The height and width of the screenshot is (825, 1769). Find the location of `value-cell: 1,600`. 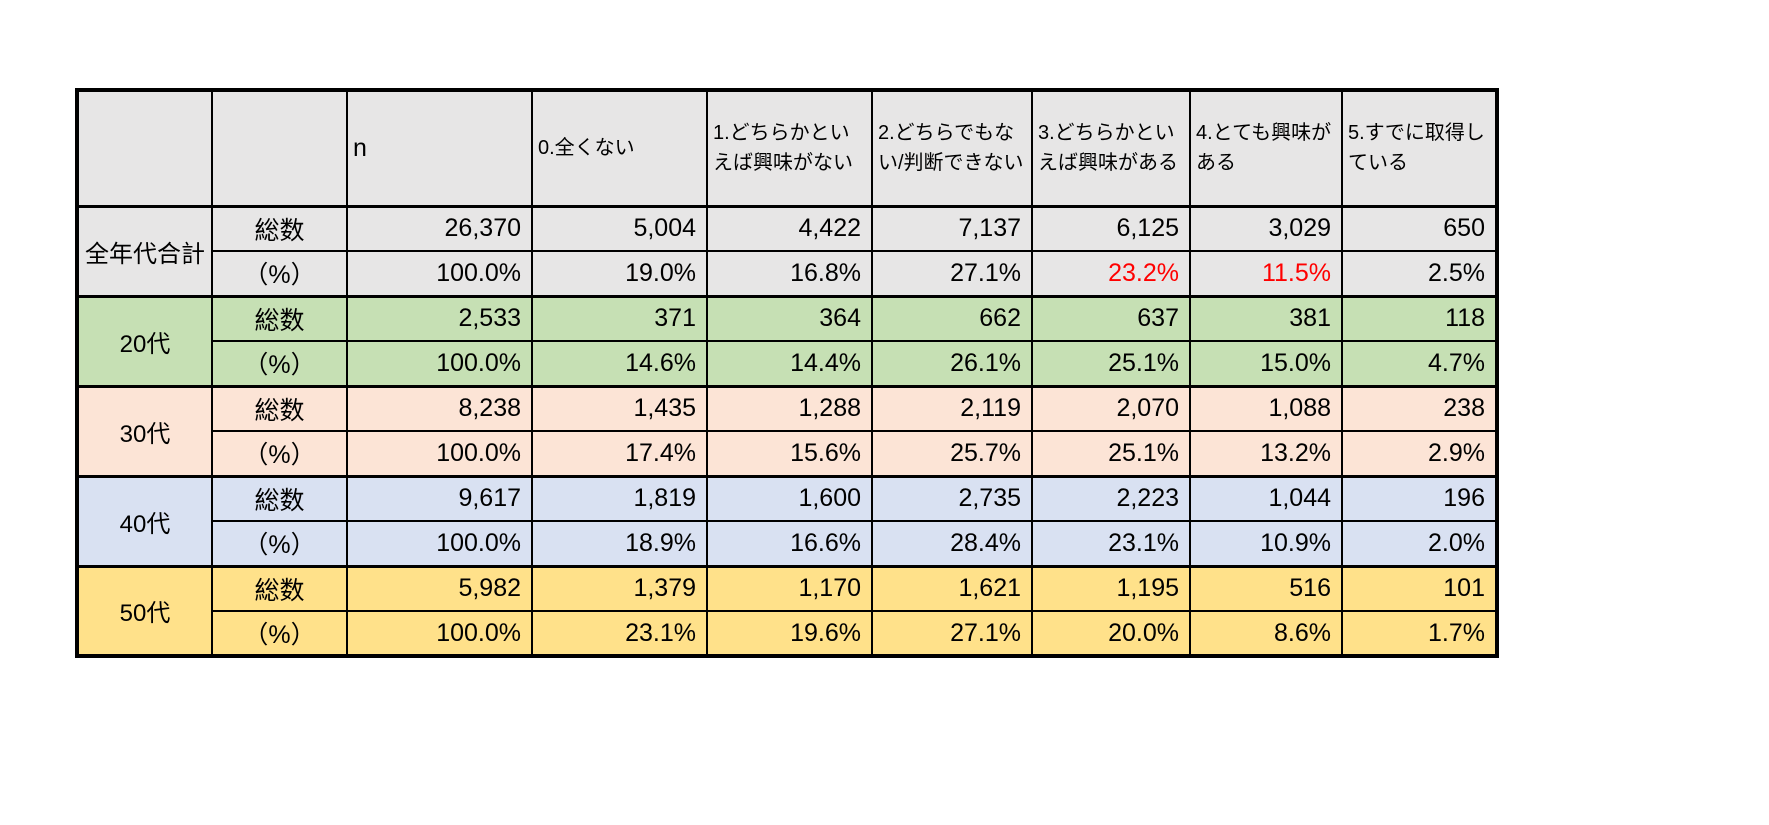

value-cell: 1,600 is located at coordinates (789, 498).